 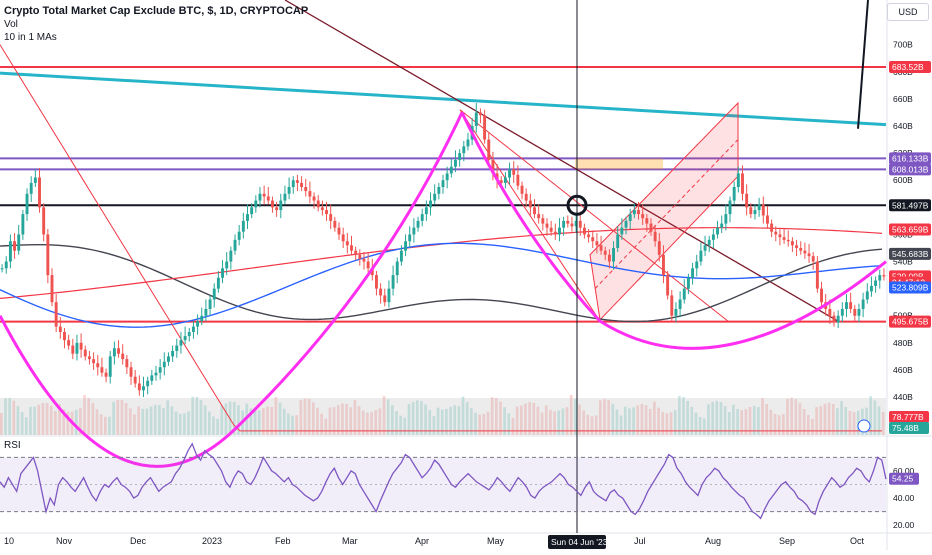 What do you see at coordinates (904, 471) in the screenshot?
I see `rsi-axis-tick: 60.00` at bounding box center [904, 471].